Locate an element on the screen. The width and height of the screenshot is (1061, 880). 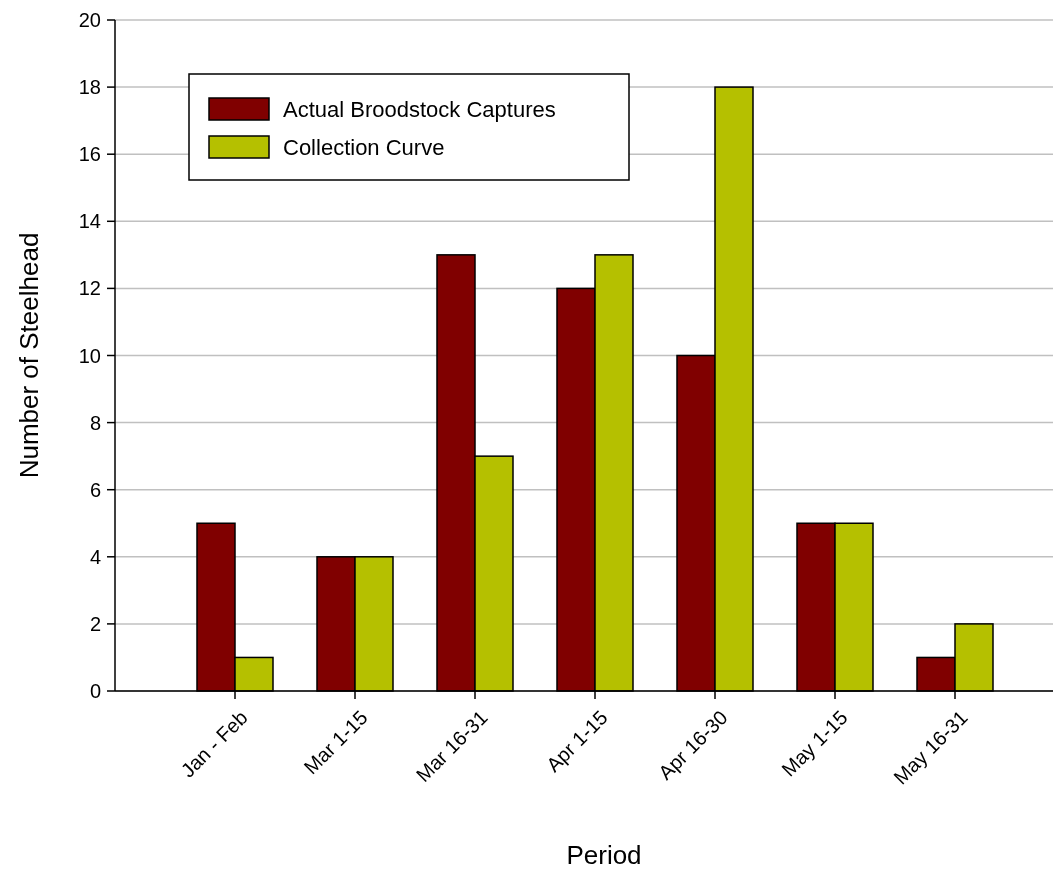
y-tick-label: 16 is located at coordinates (89, 154).